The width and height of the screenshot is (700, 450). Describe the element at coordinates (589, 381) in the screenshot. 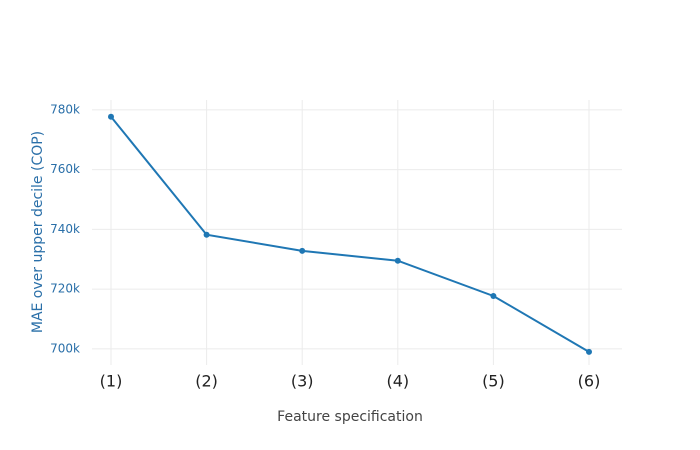

I see `x-tick-label: (6)` at that location.